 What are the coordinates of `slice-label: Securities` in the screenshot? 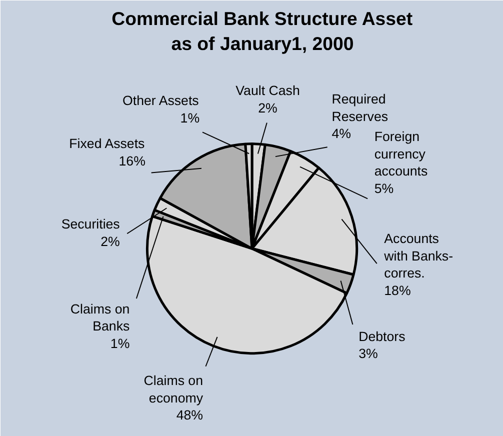 It's located at (90, 224).